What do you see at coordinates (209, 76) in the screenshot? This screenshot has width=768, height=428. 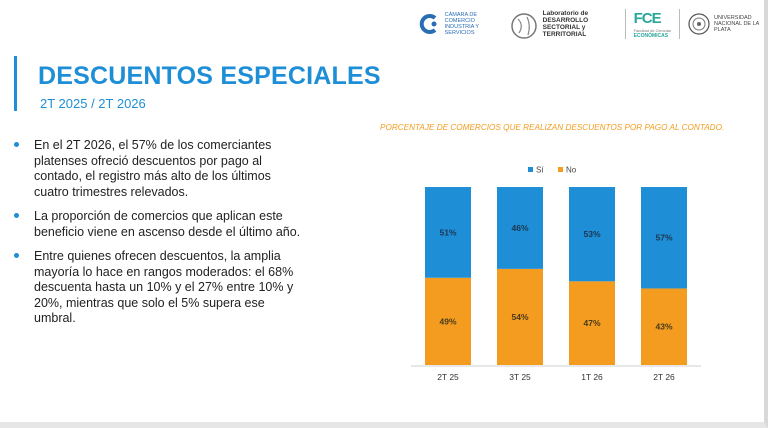 I see `slide-title: DESCUENTOS ESPECIALES` at bounding box center [209, 76].